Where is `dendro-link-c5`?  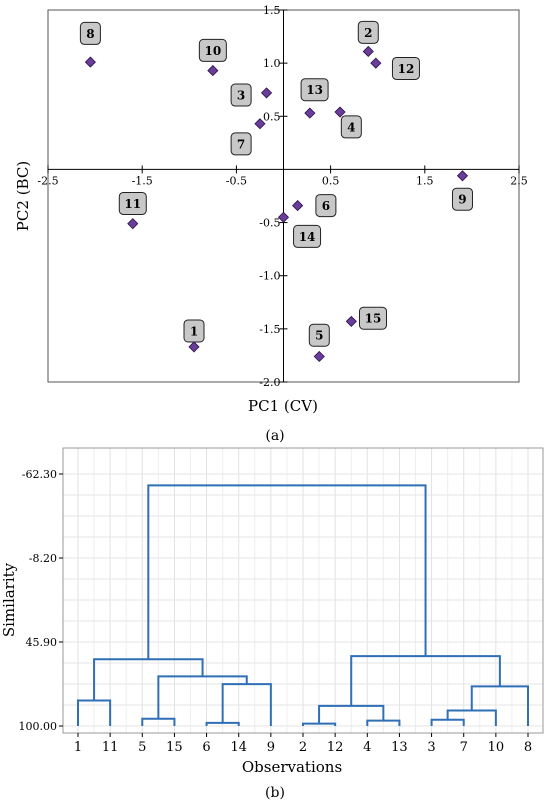
dendro-link-c5 is located at coordinates (202, 697).